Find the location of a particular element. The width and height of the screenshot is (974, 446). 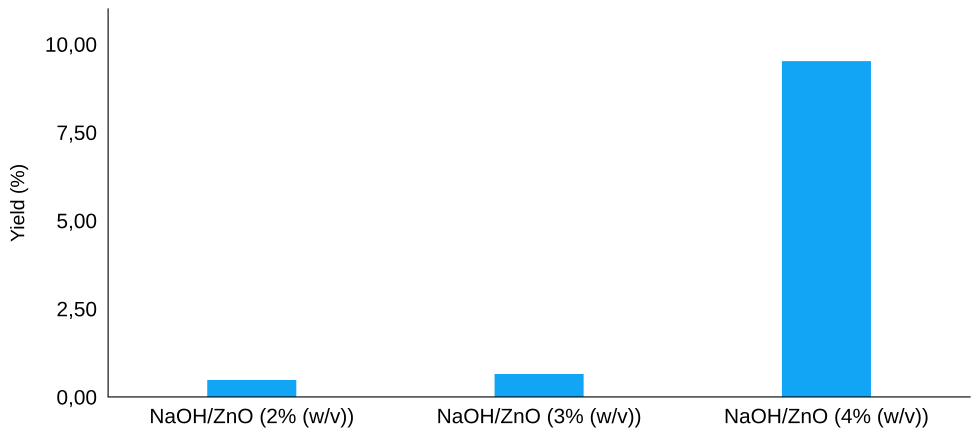

y-tick-label: 2,50 is located at coordinates (77, 310).